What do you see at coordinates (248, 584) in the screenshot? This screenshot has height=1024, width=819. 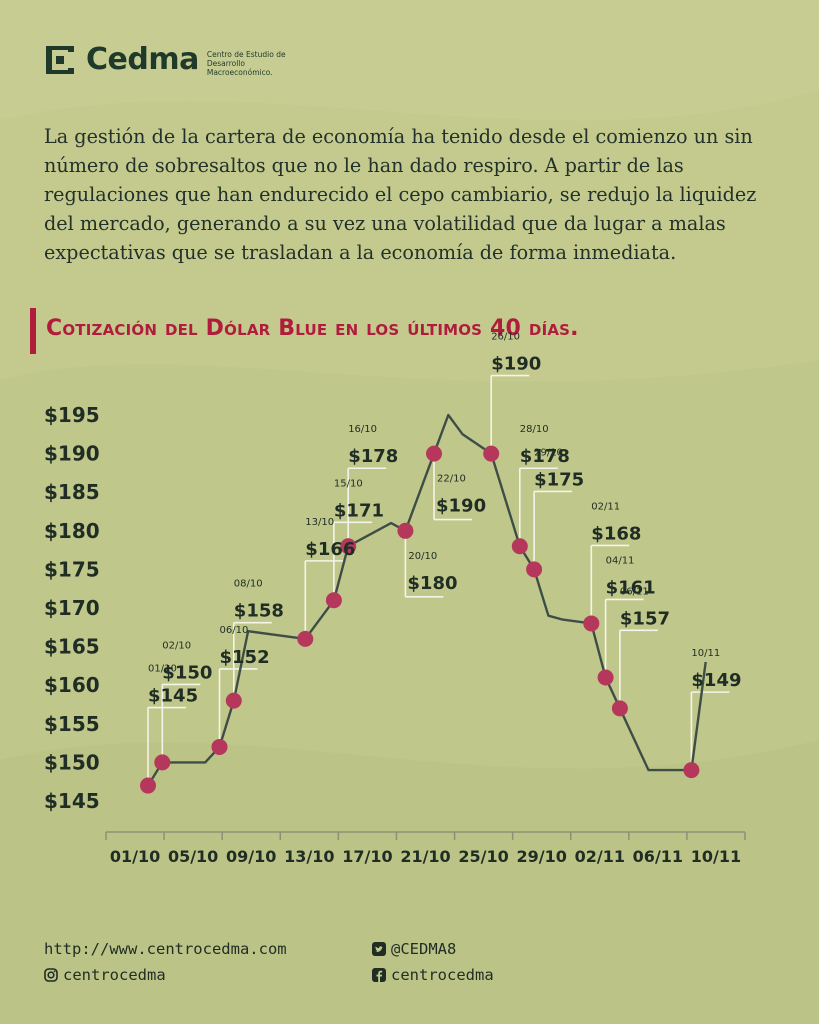 I see `data-label-date: 08/10` at bounding box center [248, 584].